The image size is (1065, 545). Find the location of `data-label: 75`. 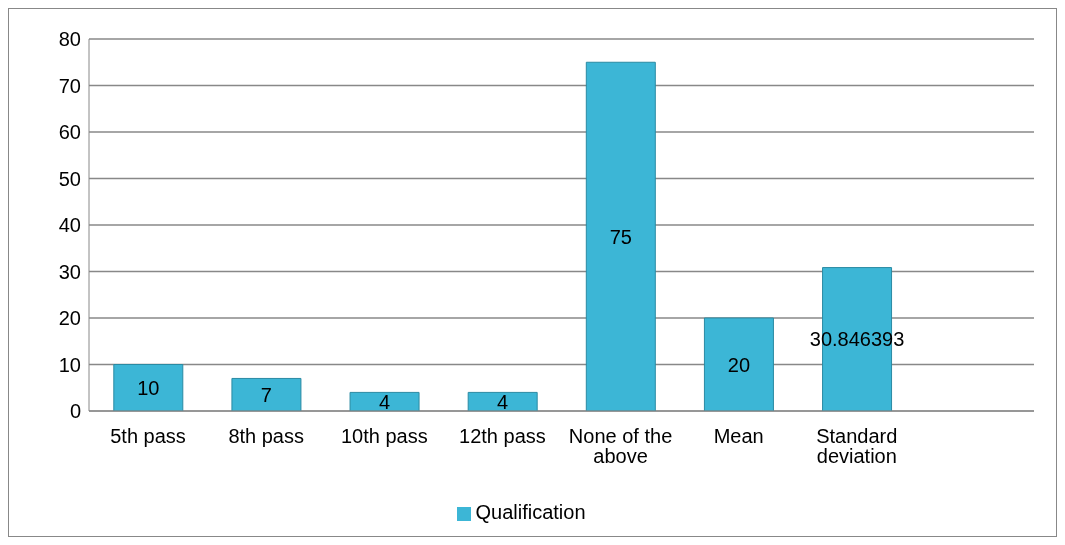

data-label: 75 is located at coordinates (620, 236).